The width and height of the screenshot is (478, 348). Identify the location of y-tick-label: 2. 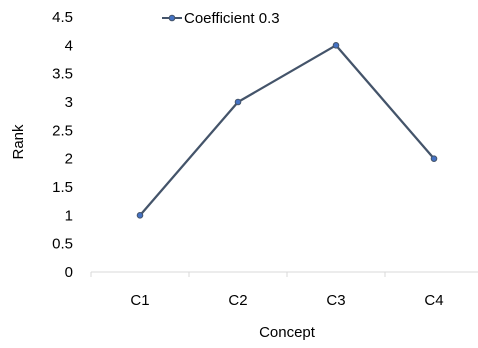
(69, 159).